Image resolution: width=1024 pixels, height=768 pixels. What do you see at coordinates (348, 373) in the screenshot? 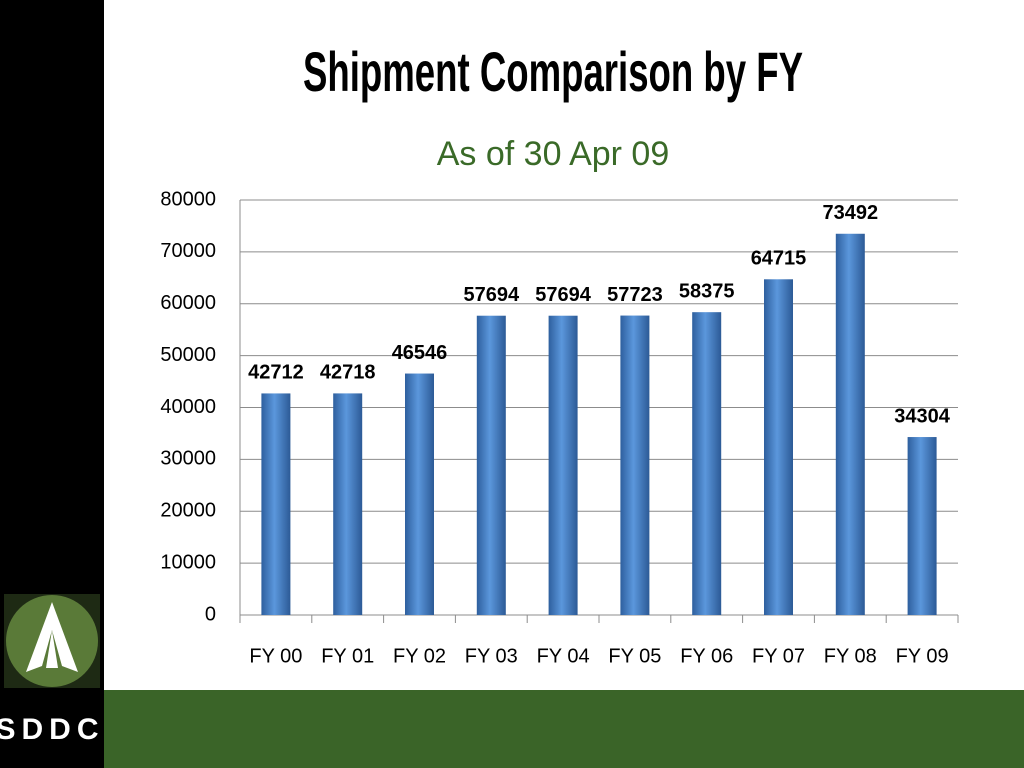
I see `data-label: 42718` at bounding box center [348, 373].